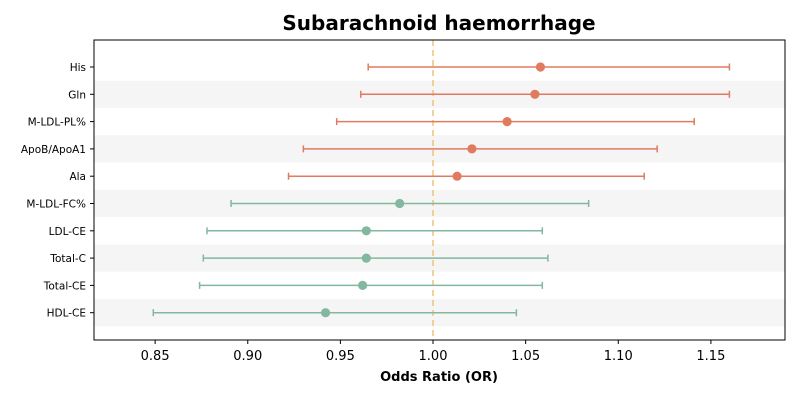  I want to click on x-tick-label: 1.15, so click(710, 356).